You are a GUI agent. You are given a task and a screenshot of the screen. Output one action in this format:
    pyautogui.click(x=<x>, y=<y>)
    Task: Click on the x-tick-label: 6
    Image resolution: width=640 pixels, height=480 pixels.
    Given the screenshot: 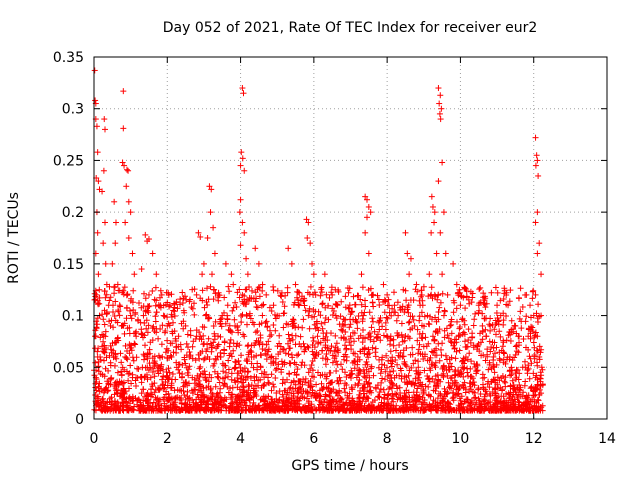 What is the action you would take?
    pyautogui.click(x=313, y=439)
    